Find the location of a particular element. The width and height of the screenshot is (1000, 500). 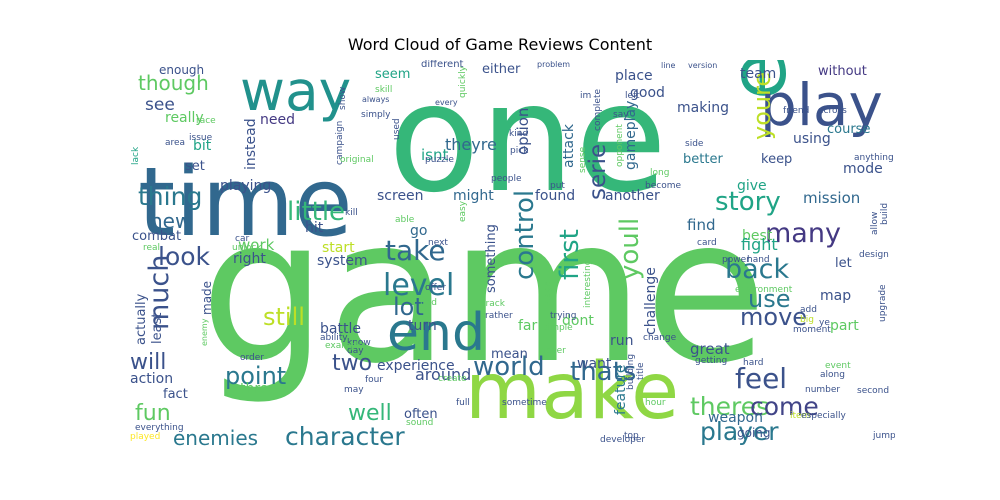

word-across: across is located at coordinates (832, 111).